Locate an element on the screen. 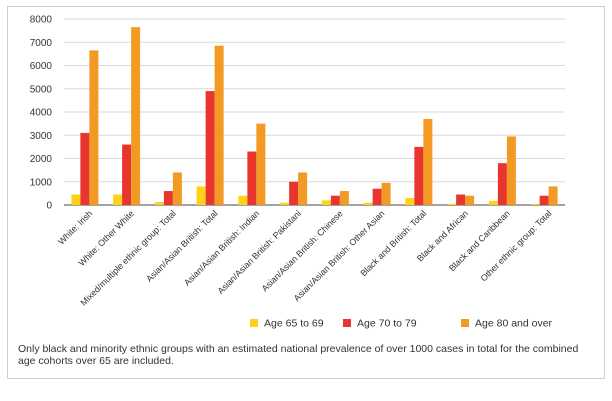 The width and height of the screenshot is (612, 401). legend-label: Age 80 and over is located at coordinates (514, 324).